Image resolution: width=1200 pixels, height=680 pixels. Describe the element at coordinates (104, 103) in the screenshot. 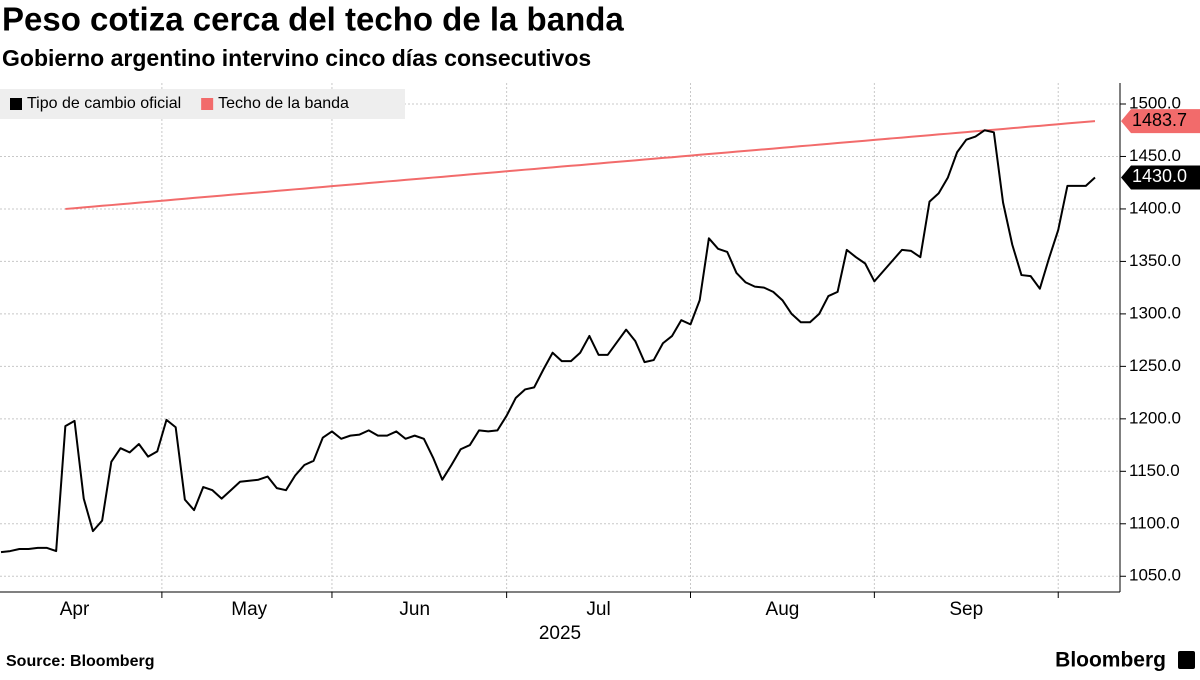

I see `legend-label: Tipo de cambio oficial` at that location.